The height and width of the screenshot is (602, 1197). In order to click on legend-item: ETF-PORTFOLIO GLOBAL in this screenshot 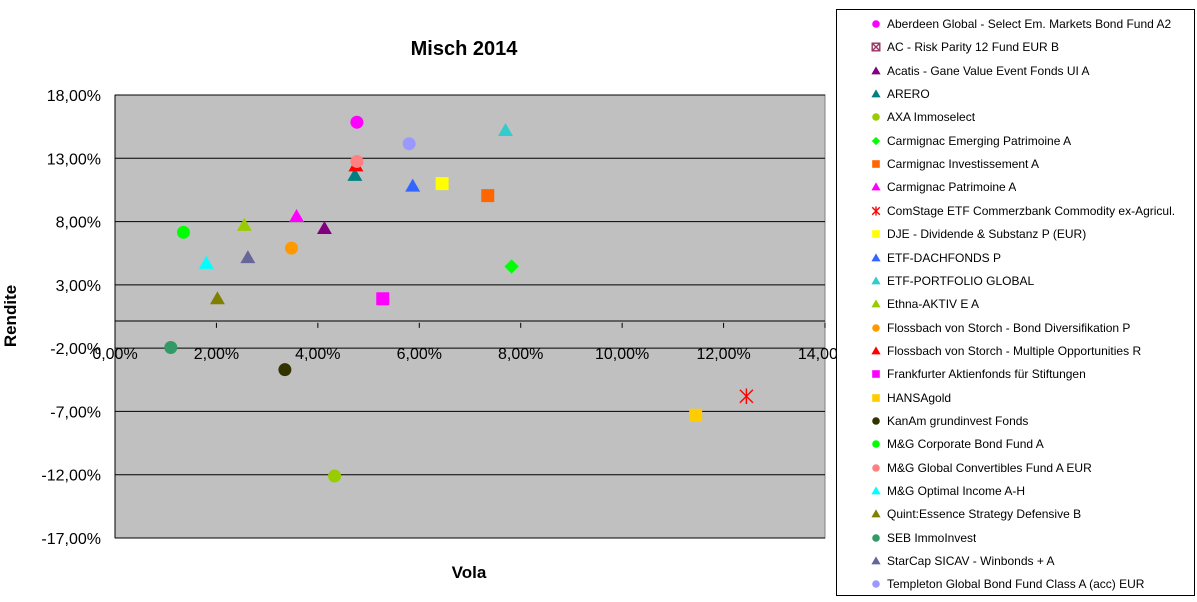, I will do `click(1016, 281)`.